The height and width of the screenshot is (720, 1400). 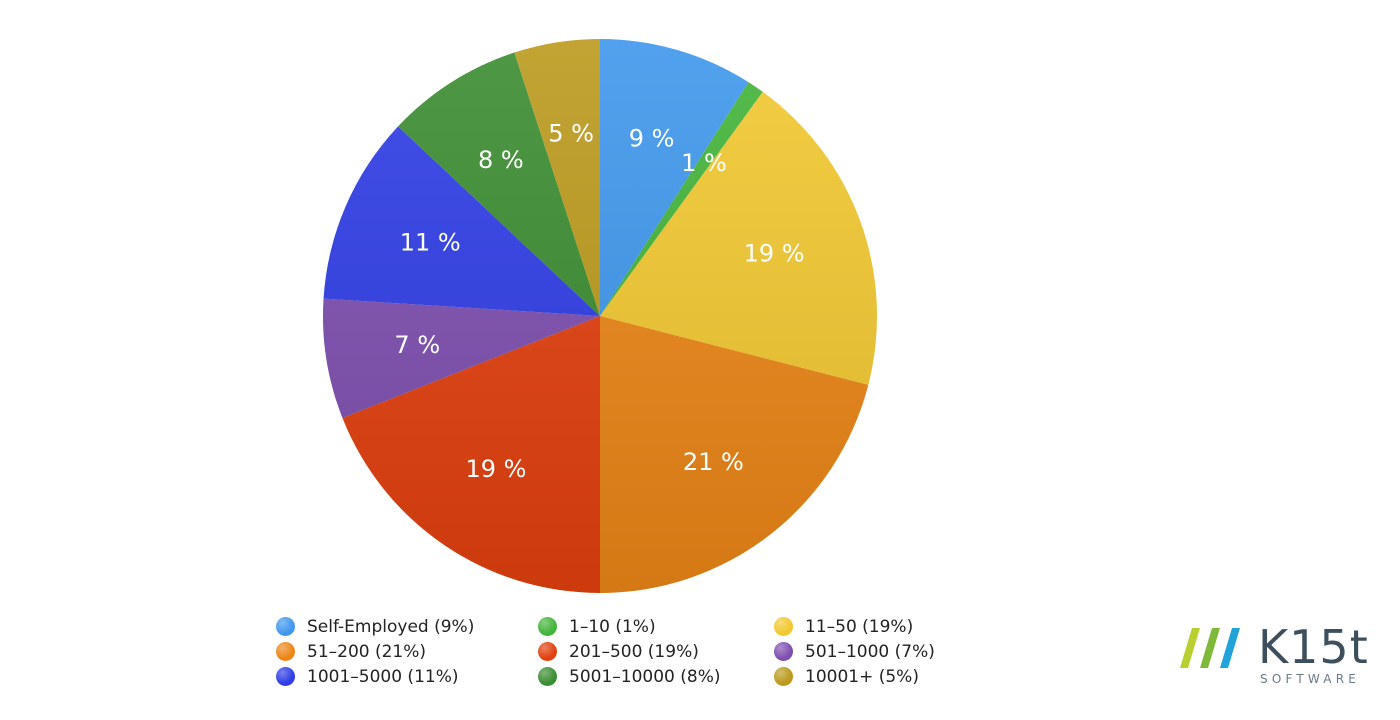 I want to click on legend-item: 501–1000 (7%), so click(x=874, y=651).